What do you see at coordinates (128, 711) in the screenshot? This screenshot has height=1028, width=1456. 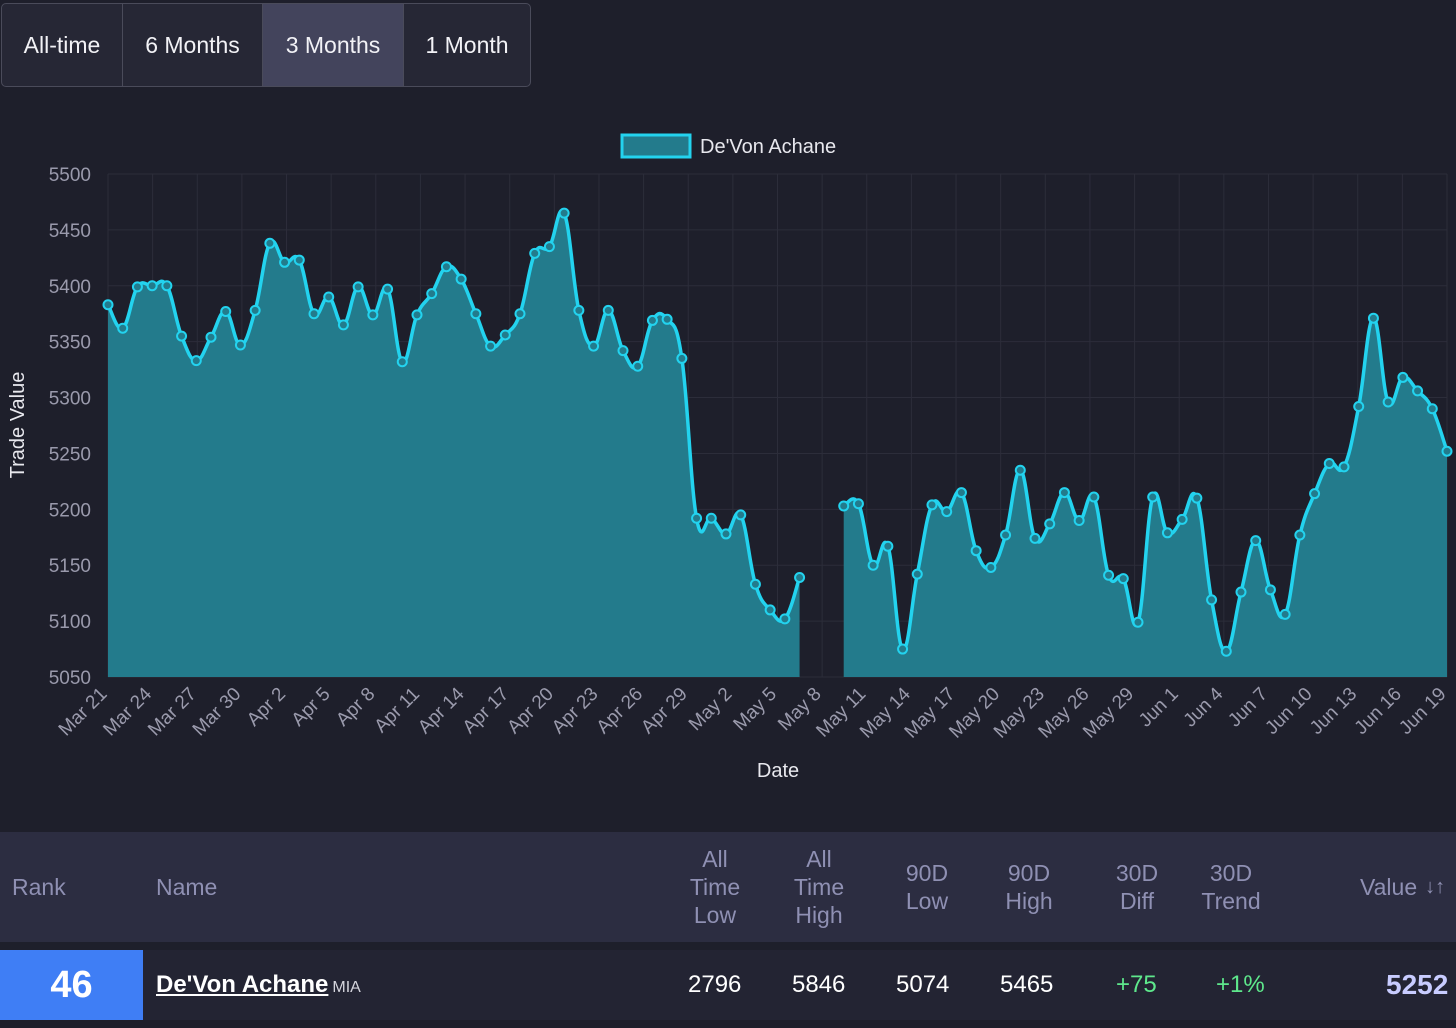 I see `x-tick-label: Mar 24` at bounding box center [128, 711].